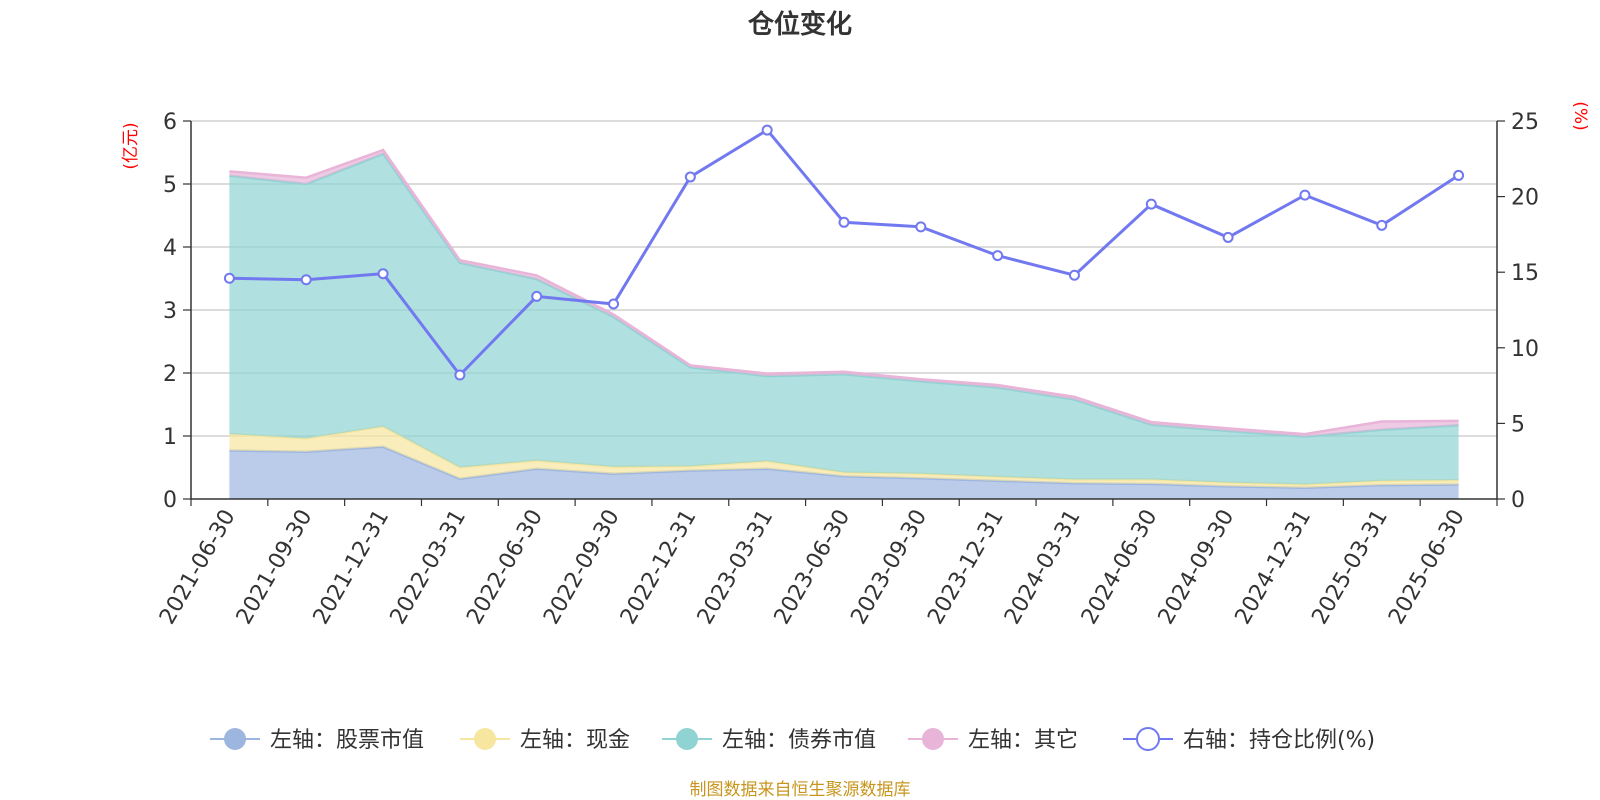 The image size is (1600, 800). What do you see at coordinates (347, 740) in the screenshot?
I see `legend-label: 左轴：股票市值` at bounding box center [347, 740].